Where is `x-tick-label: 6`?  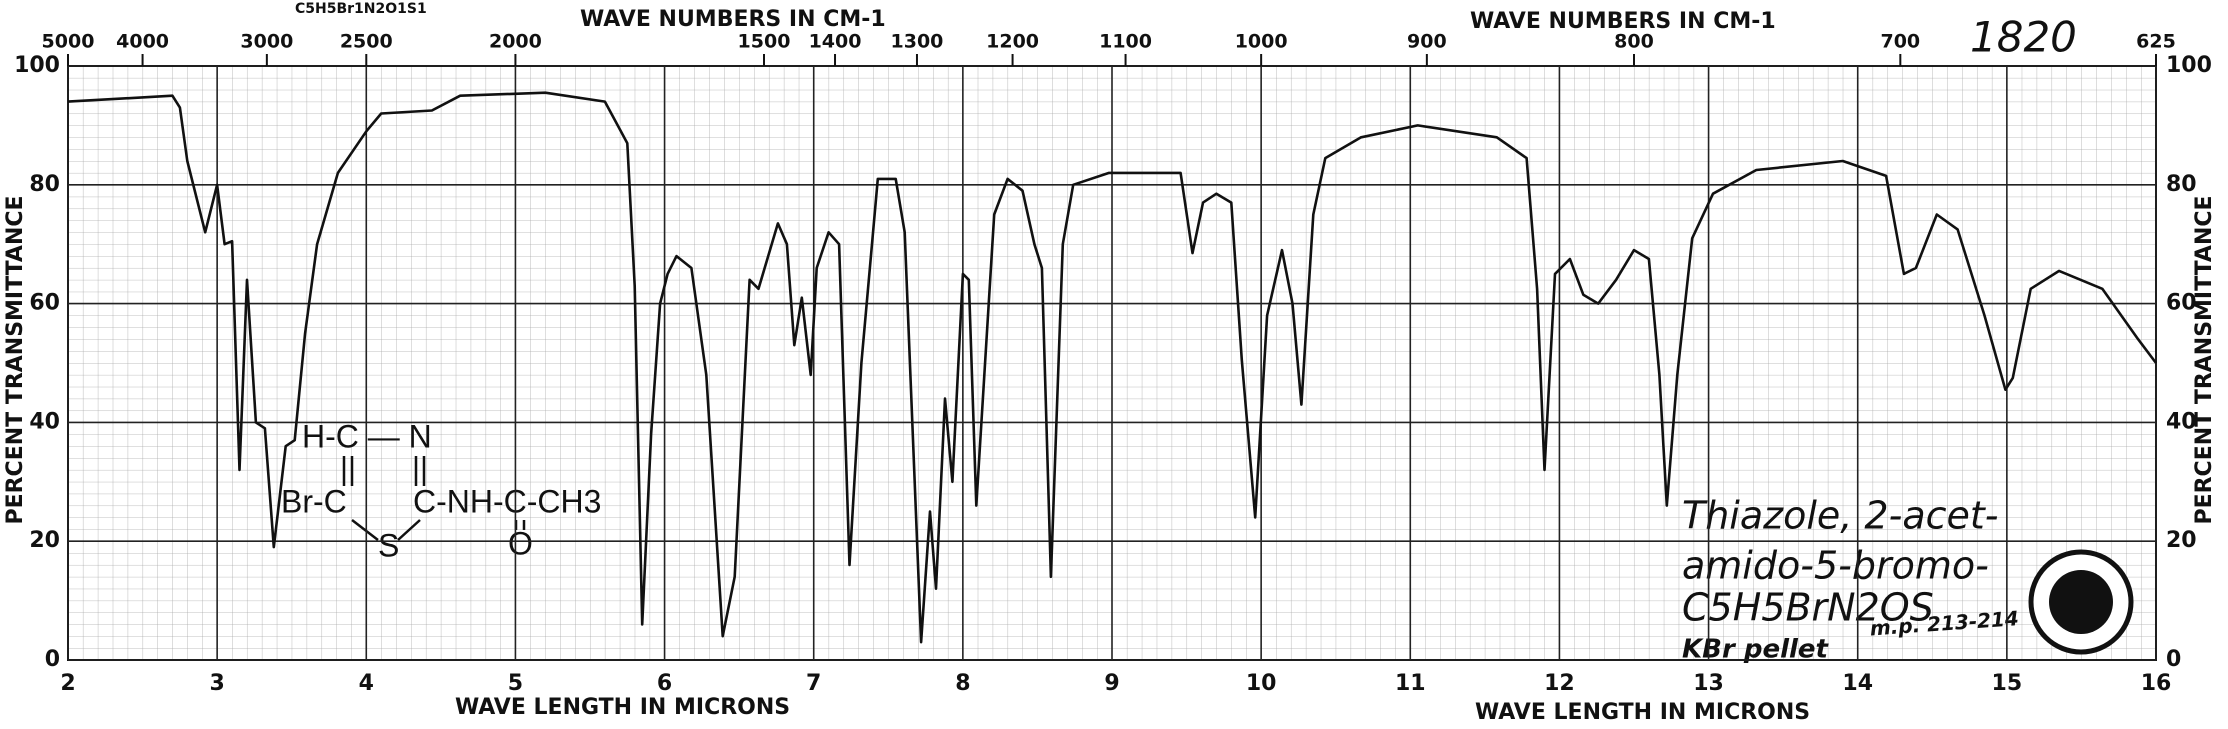
x-tick-label: 6 is located at coordinates (664, 683).